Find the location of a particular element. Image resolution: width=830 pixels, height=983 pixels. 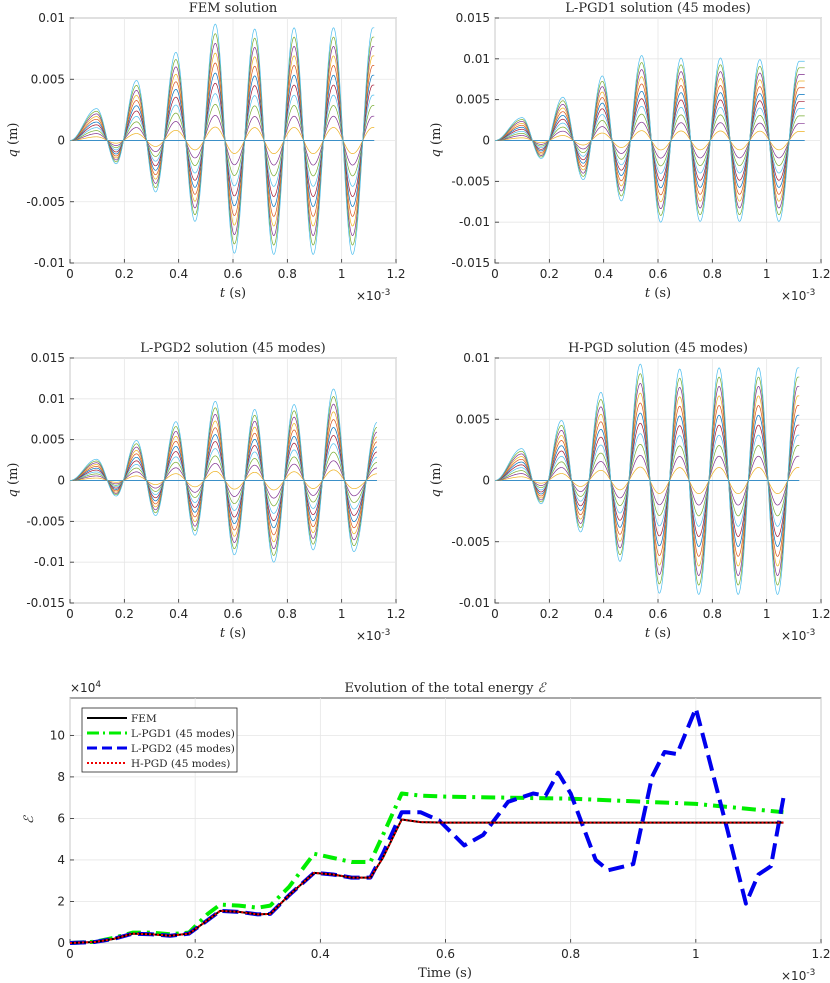

chart-title: H-PGD solution (45 modes) is located at coordinates (658, 348).